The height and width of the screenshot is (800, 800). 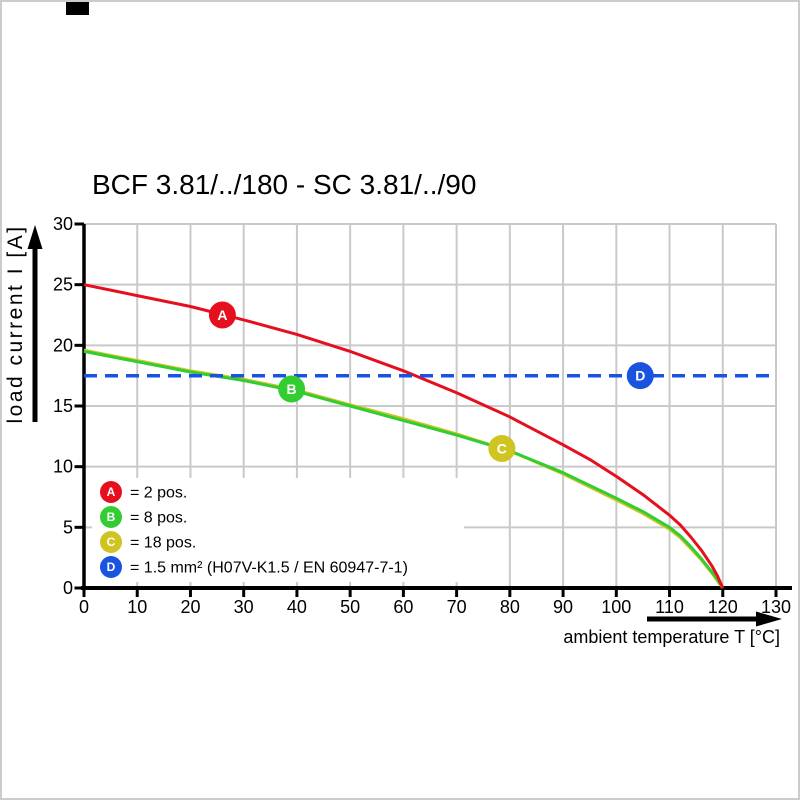 I want to click on y-axis-arrow-icon, so click(x=35, y=237).